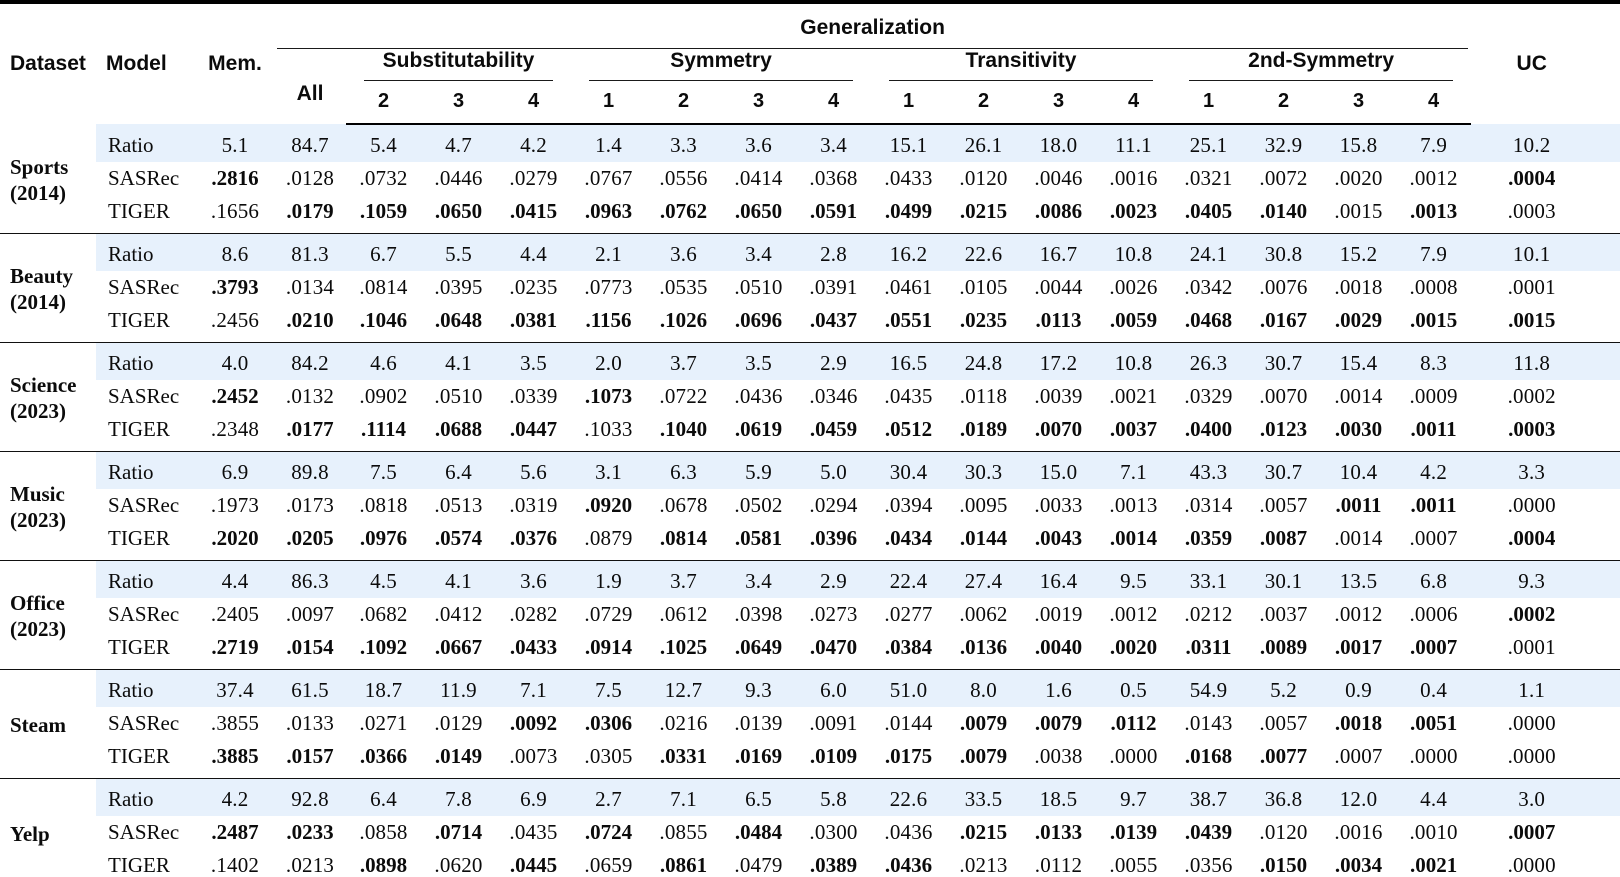 The image size is (1620, 877). What do you see at coordinates (1208, 538) in the screenshot?
I see `value-cell: .0359` at bounding box center [1208, 538].